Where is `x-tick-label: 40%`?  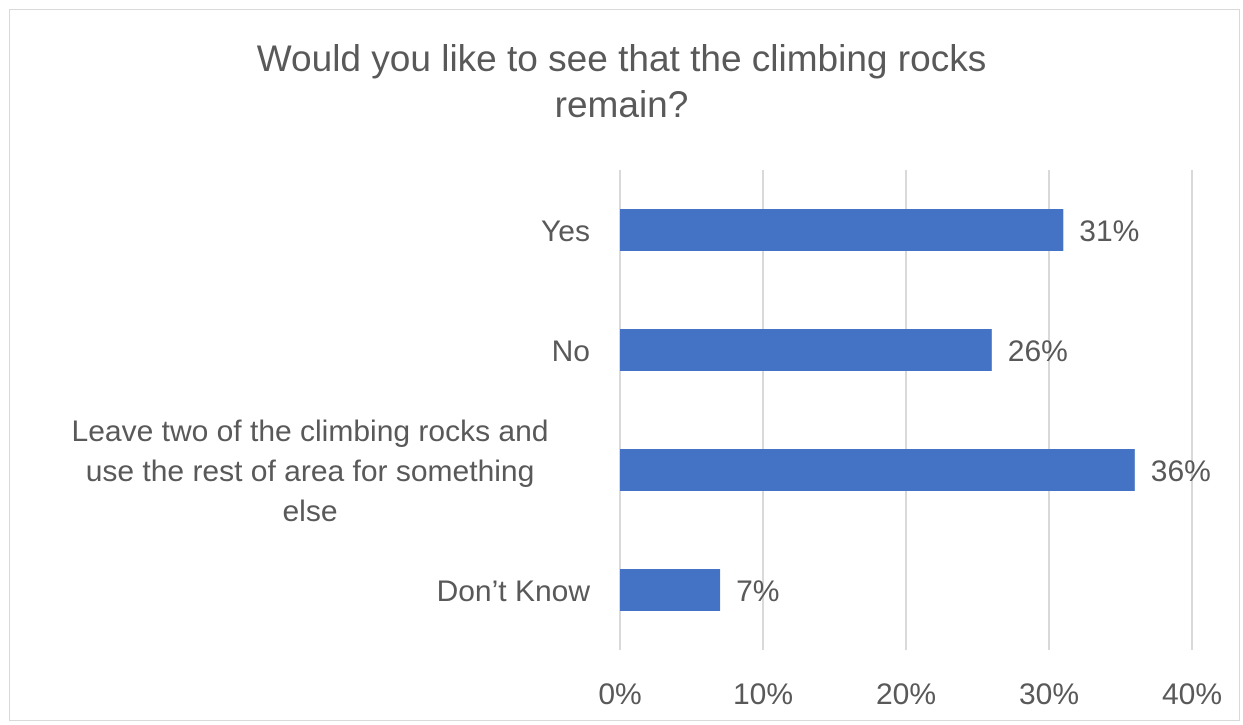
x-tick-label: 40% is located at coordinates (1192, 694).